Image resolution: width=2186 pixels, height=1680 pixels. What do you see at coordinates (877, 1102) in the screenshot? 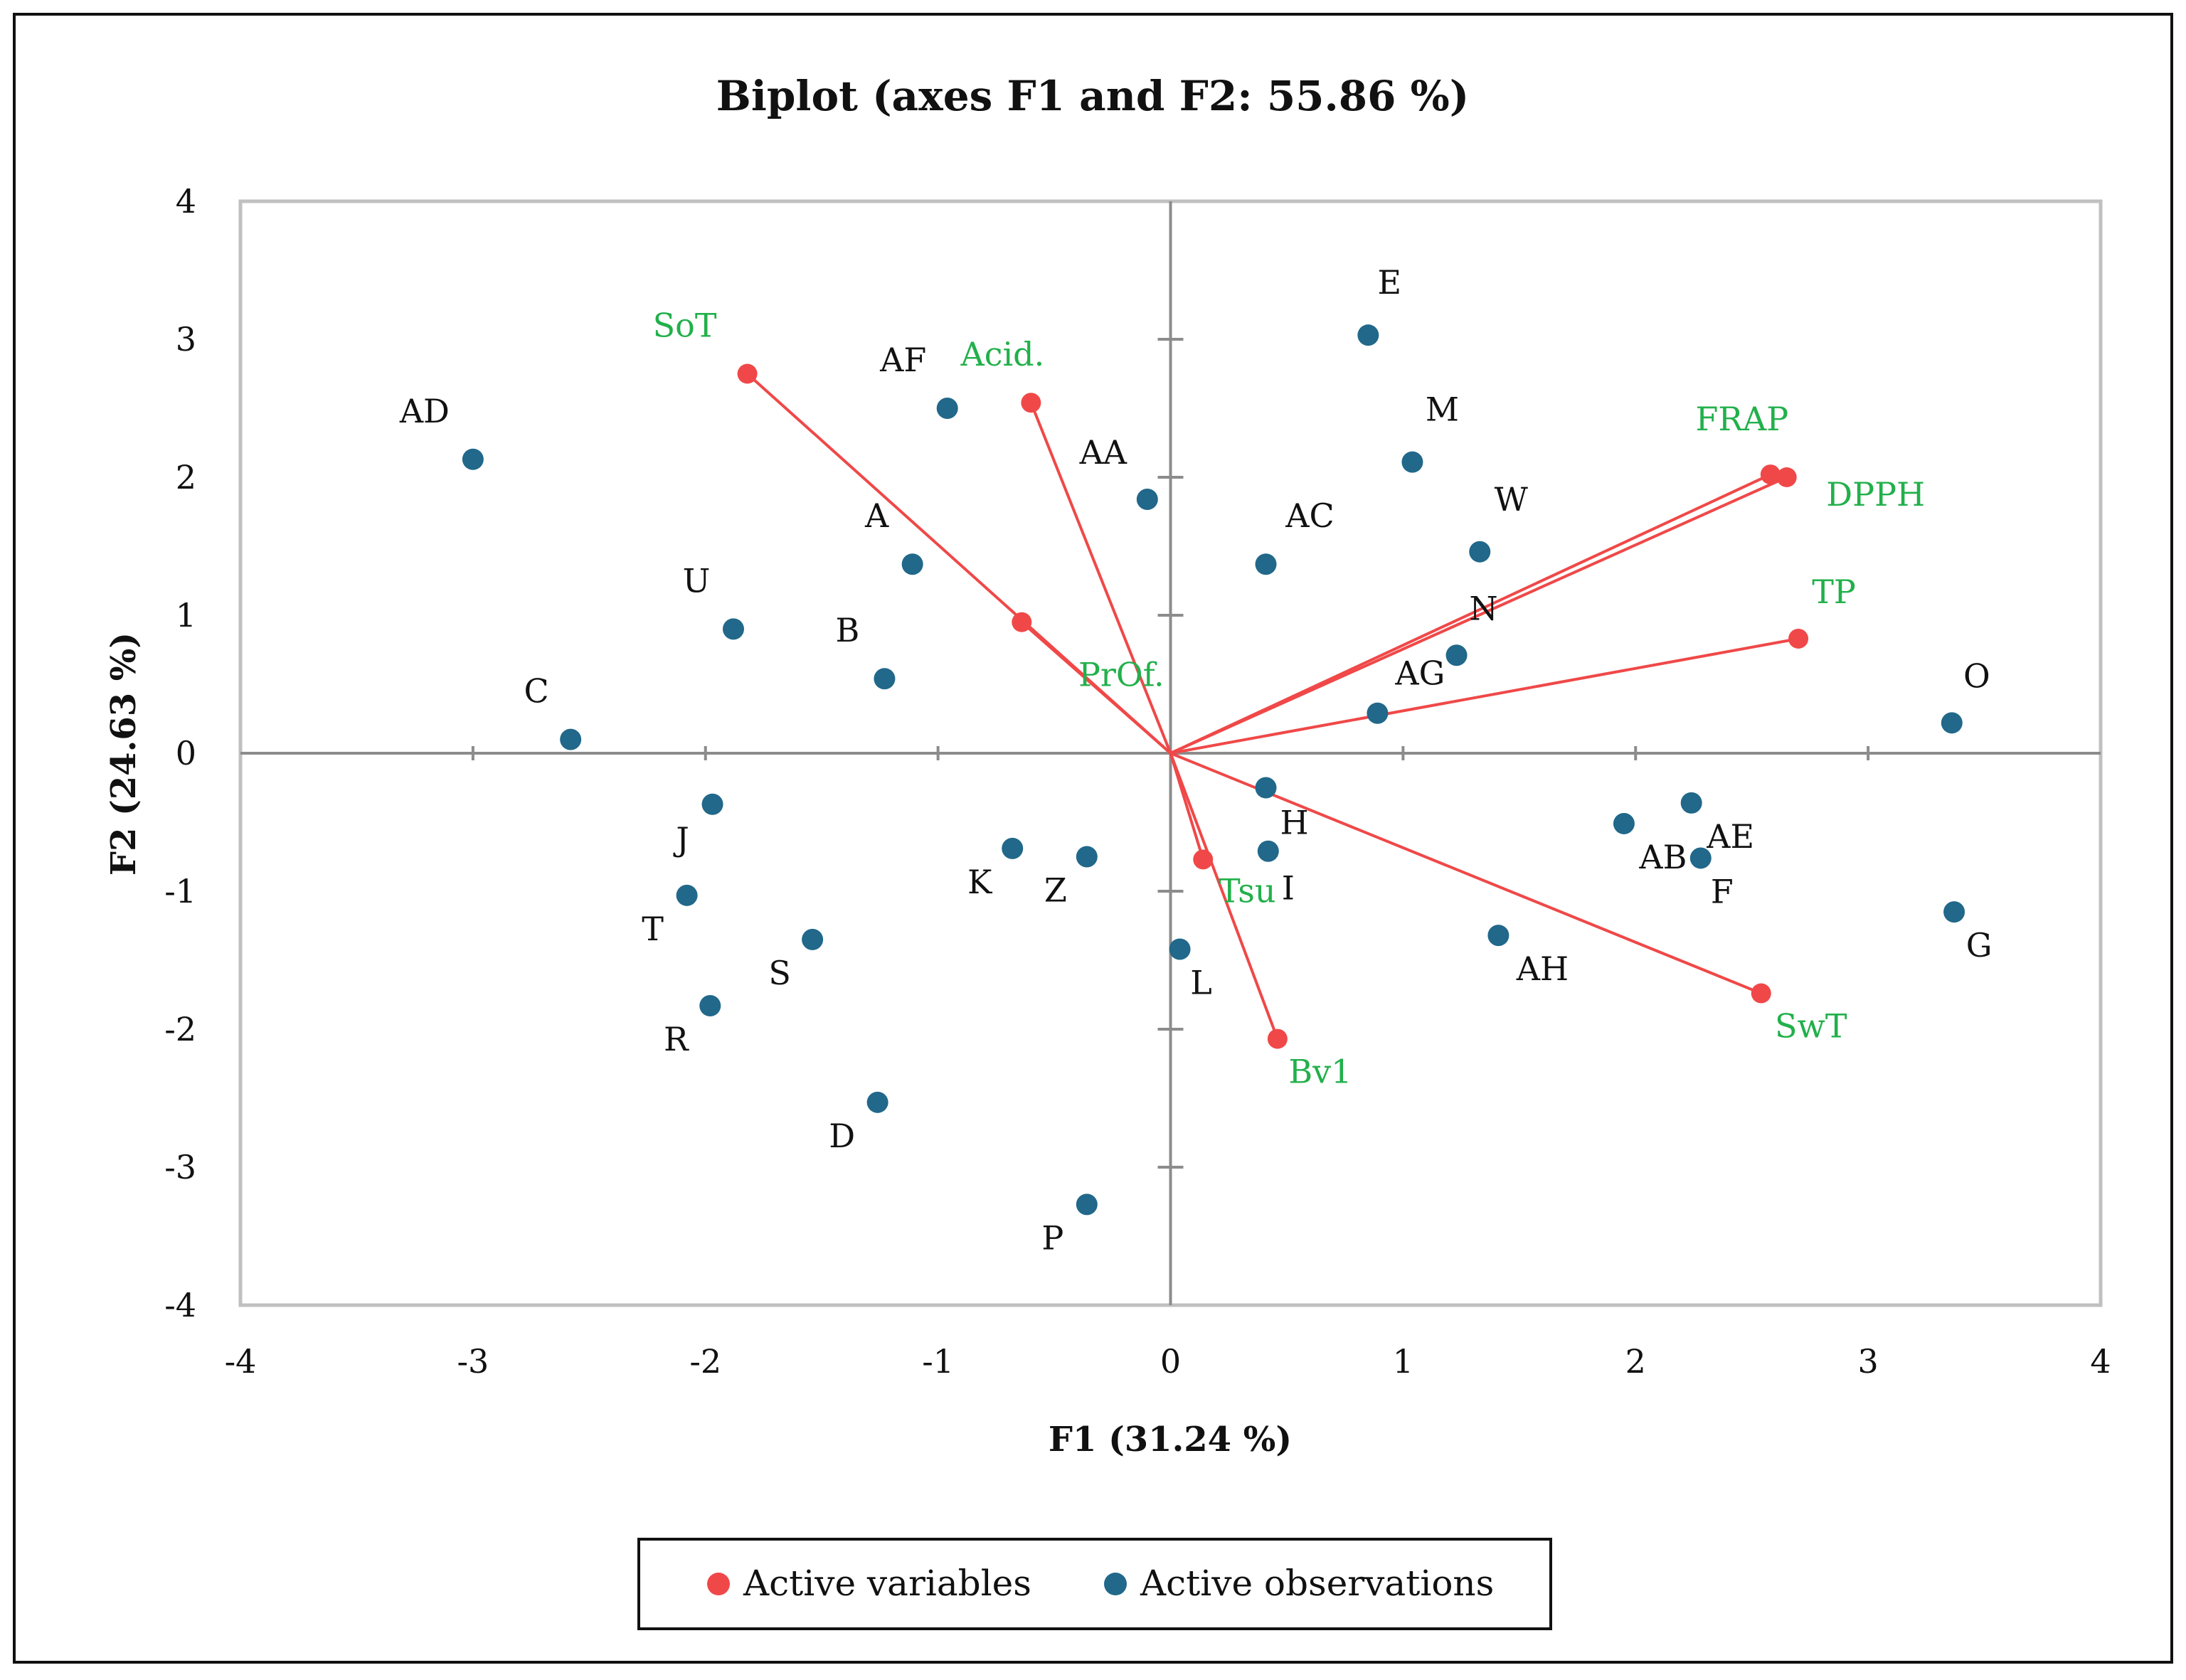
I see `observation-point-d` at bounding box center [877, 1102].